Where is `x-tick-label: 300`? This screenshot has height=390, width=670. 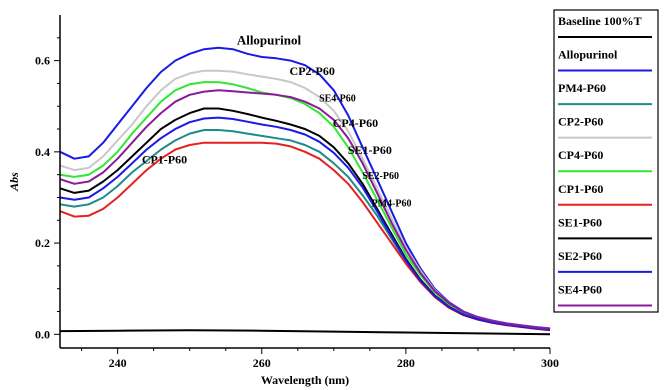 x-tick-label: 300 is located at coordinates (550, 363).